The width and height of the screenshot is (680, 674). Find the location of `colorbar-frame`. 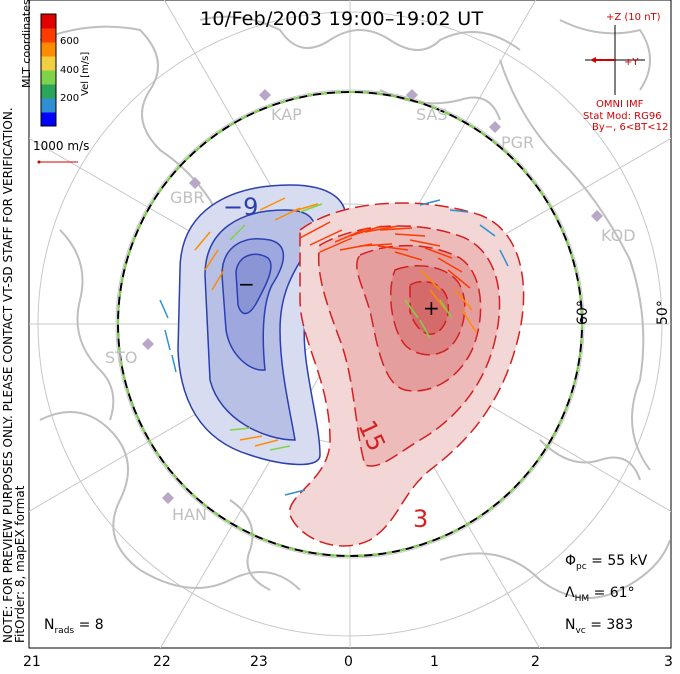

colorbar-frame is located at coordinates (48, 70).